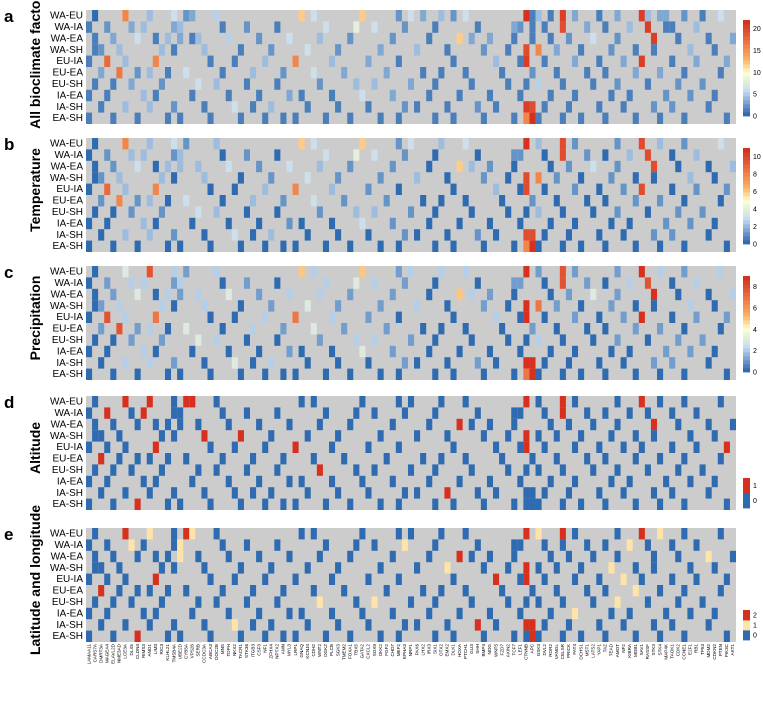 The height and width of the screenshot is (708, 763). What do you see at coordinates (544, 650) in the screenshot?
I see `column-label: DVL2` at bounding box center [544, 650].